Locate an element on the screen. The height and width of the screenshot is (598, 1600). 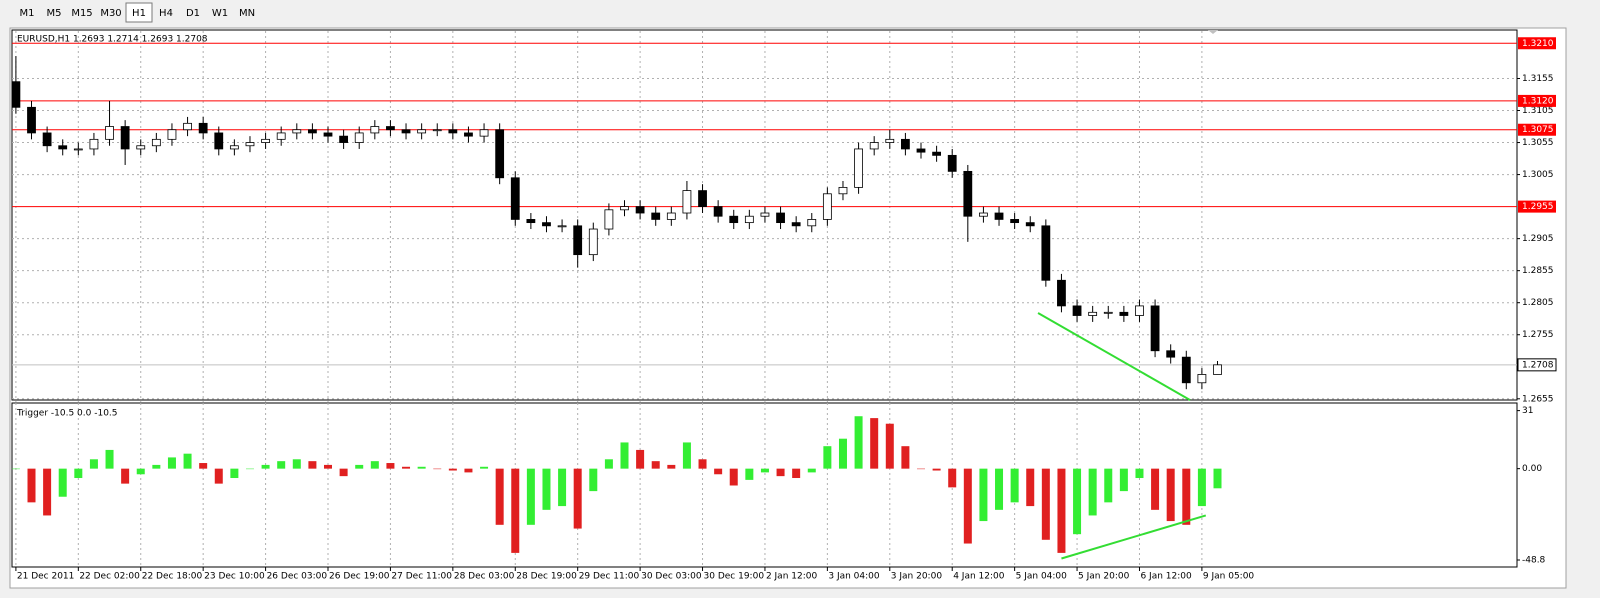
timeframe-label: M1 is located at coordinates (27, 13).